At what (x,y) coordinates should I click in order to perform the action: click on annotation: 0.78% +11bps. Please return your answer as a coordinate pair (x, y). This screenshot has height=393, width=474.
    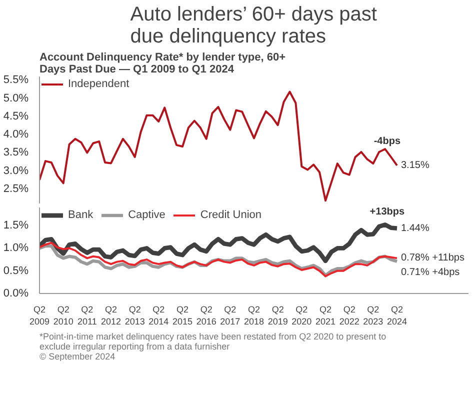
    Looking at the image, I should click on (432, 258).